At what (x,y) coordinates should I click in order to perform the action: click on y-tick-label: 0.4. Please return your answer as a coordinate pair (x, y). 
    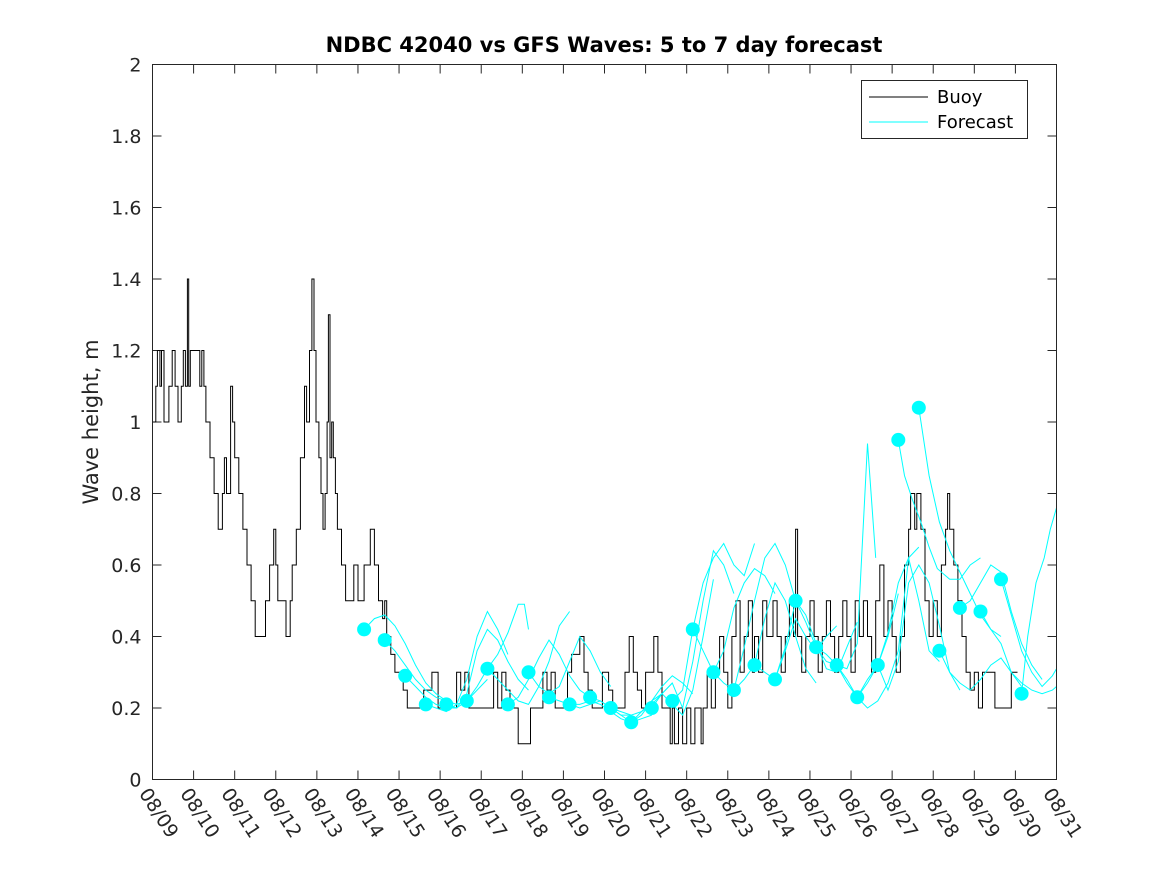
    Looking at the image, I should click on (126, 638).